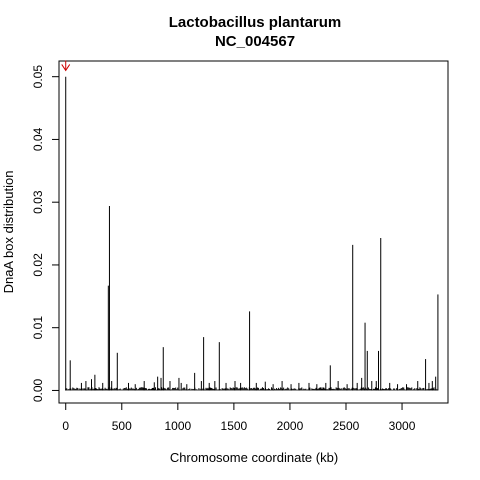 The height and width of the screenshot is (480, 480). What do you see at coordinates (290, 426) in the screenshot?
I see `x-tick-label: 2000` at bounding box center [290, 426].